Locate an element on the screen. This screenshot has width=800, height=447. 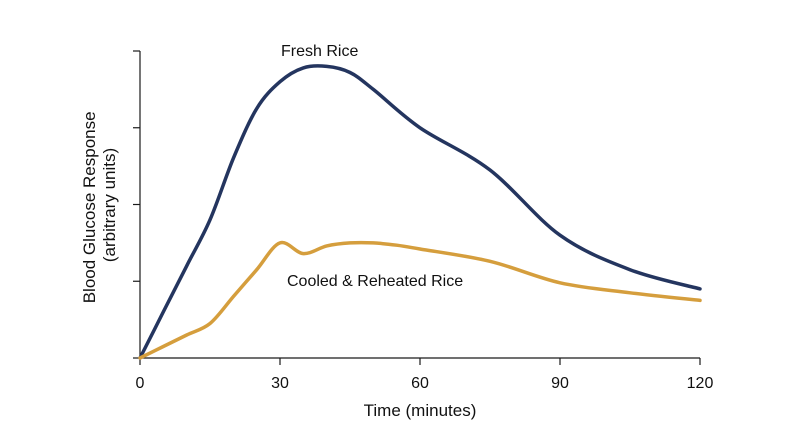
x-axis-title: Time (minutes) is located at coordinates (420, 410).